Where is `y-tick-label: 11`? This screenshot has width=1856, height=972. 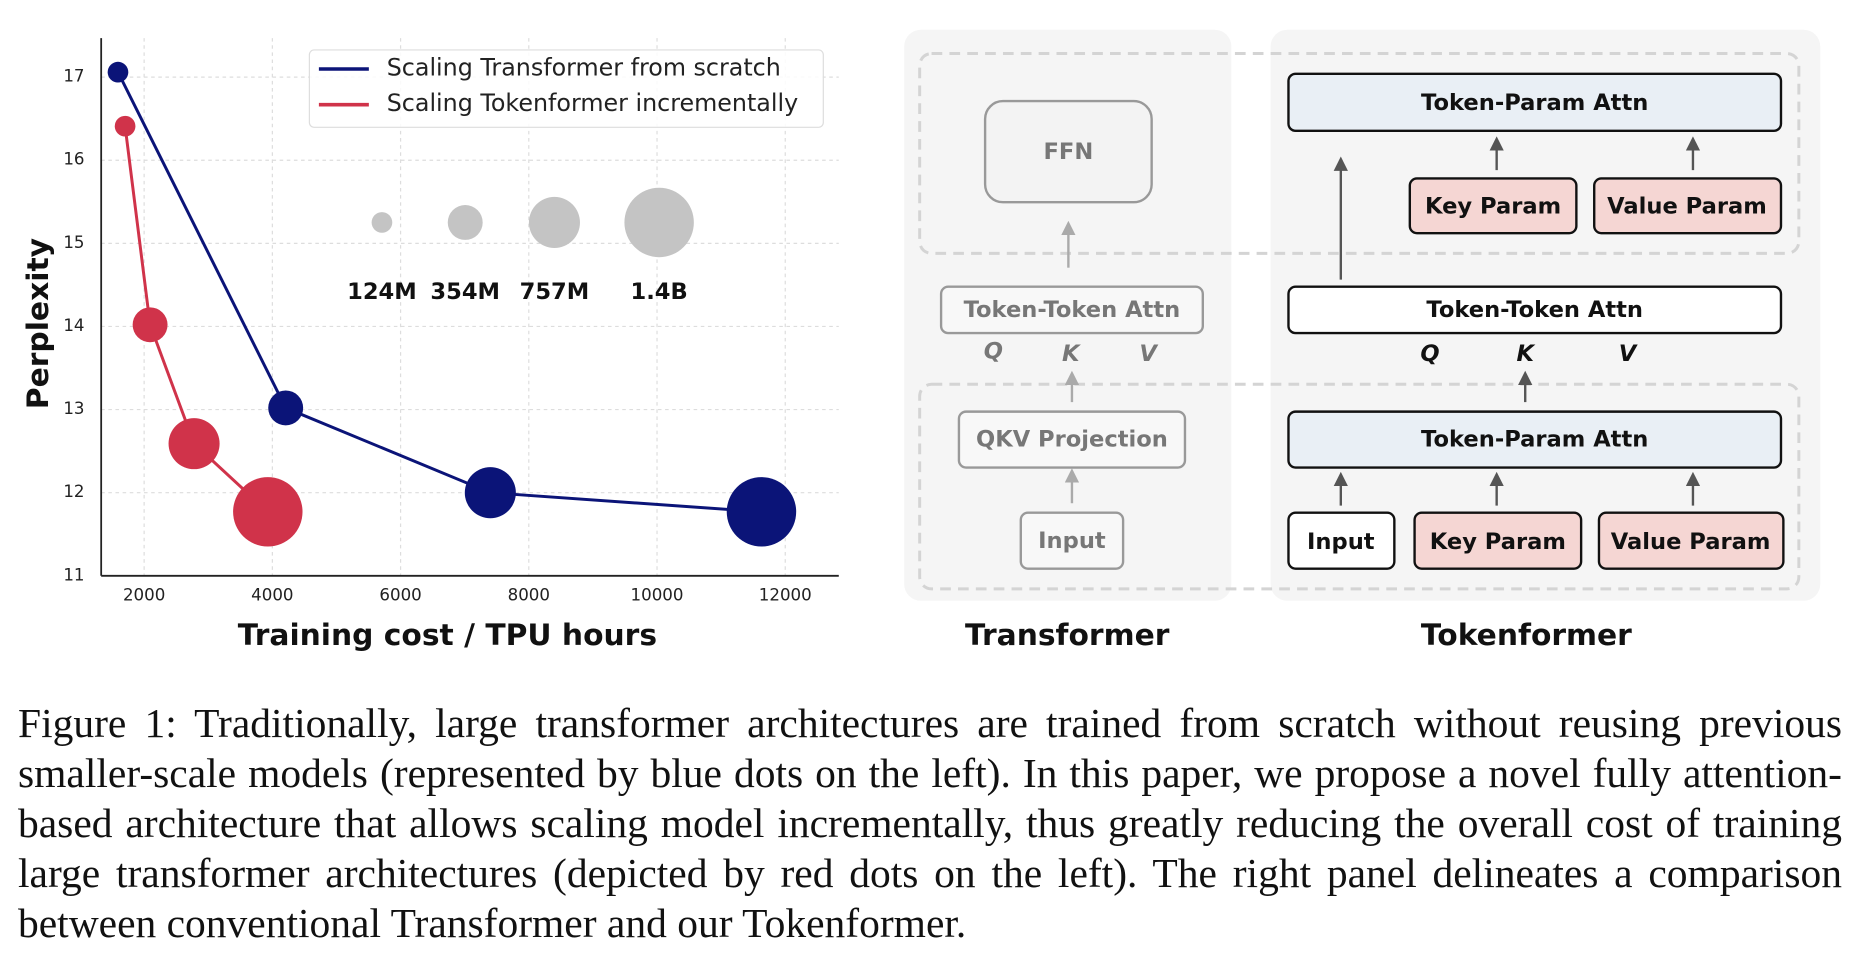
y-tick-label: 11 is located at coordinates (73, 574).